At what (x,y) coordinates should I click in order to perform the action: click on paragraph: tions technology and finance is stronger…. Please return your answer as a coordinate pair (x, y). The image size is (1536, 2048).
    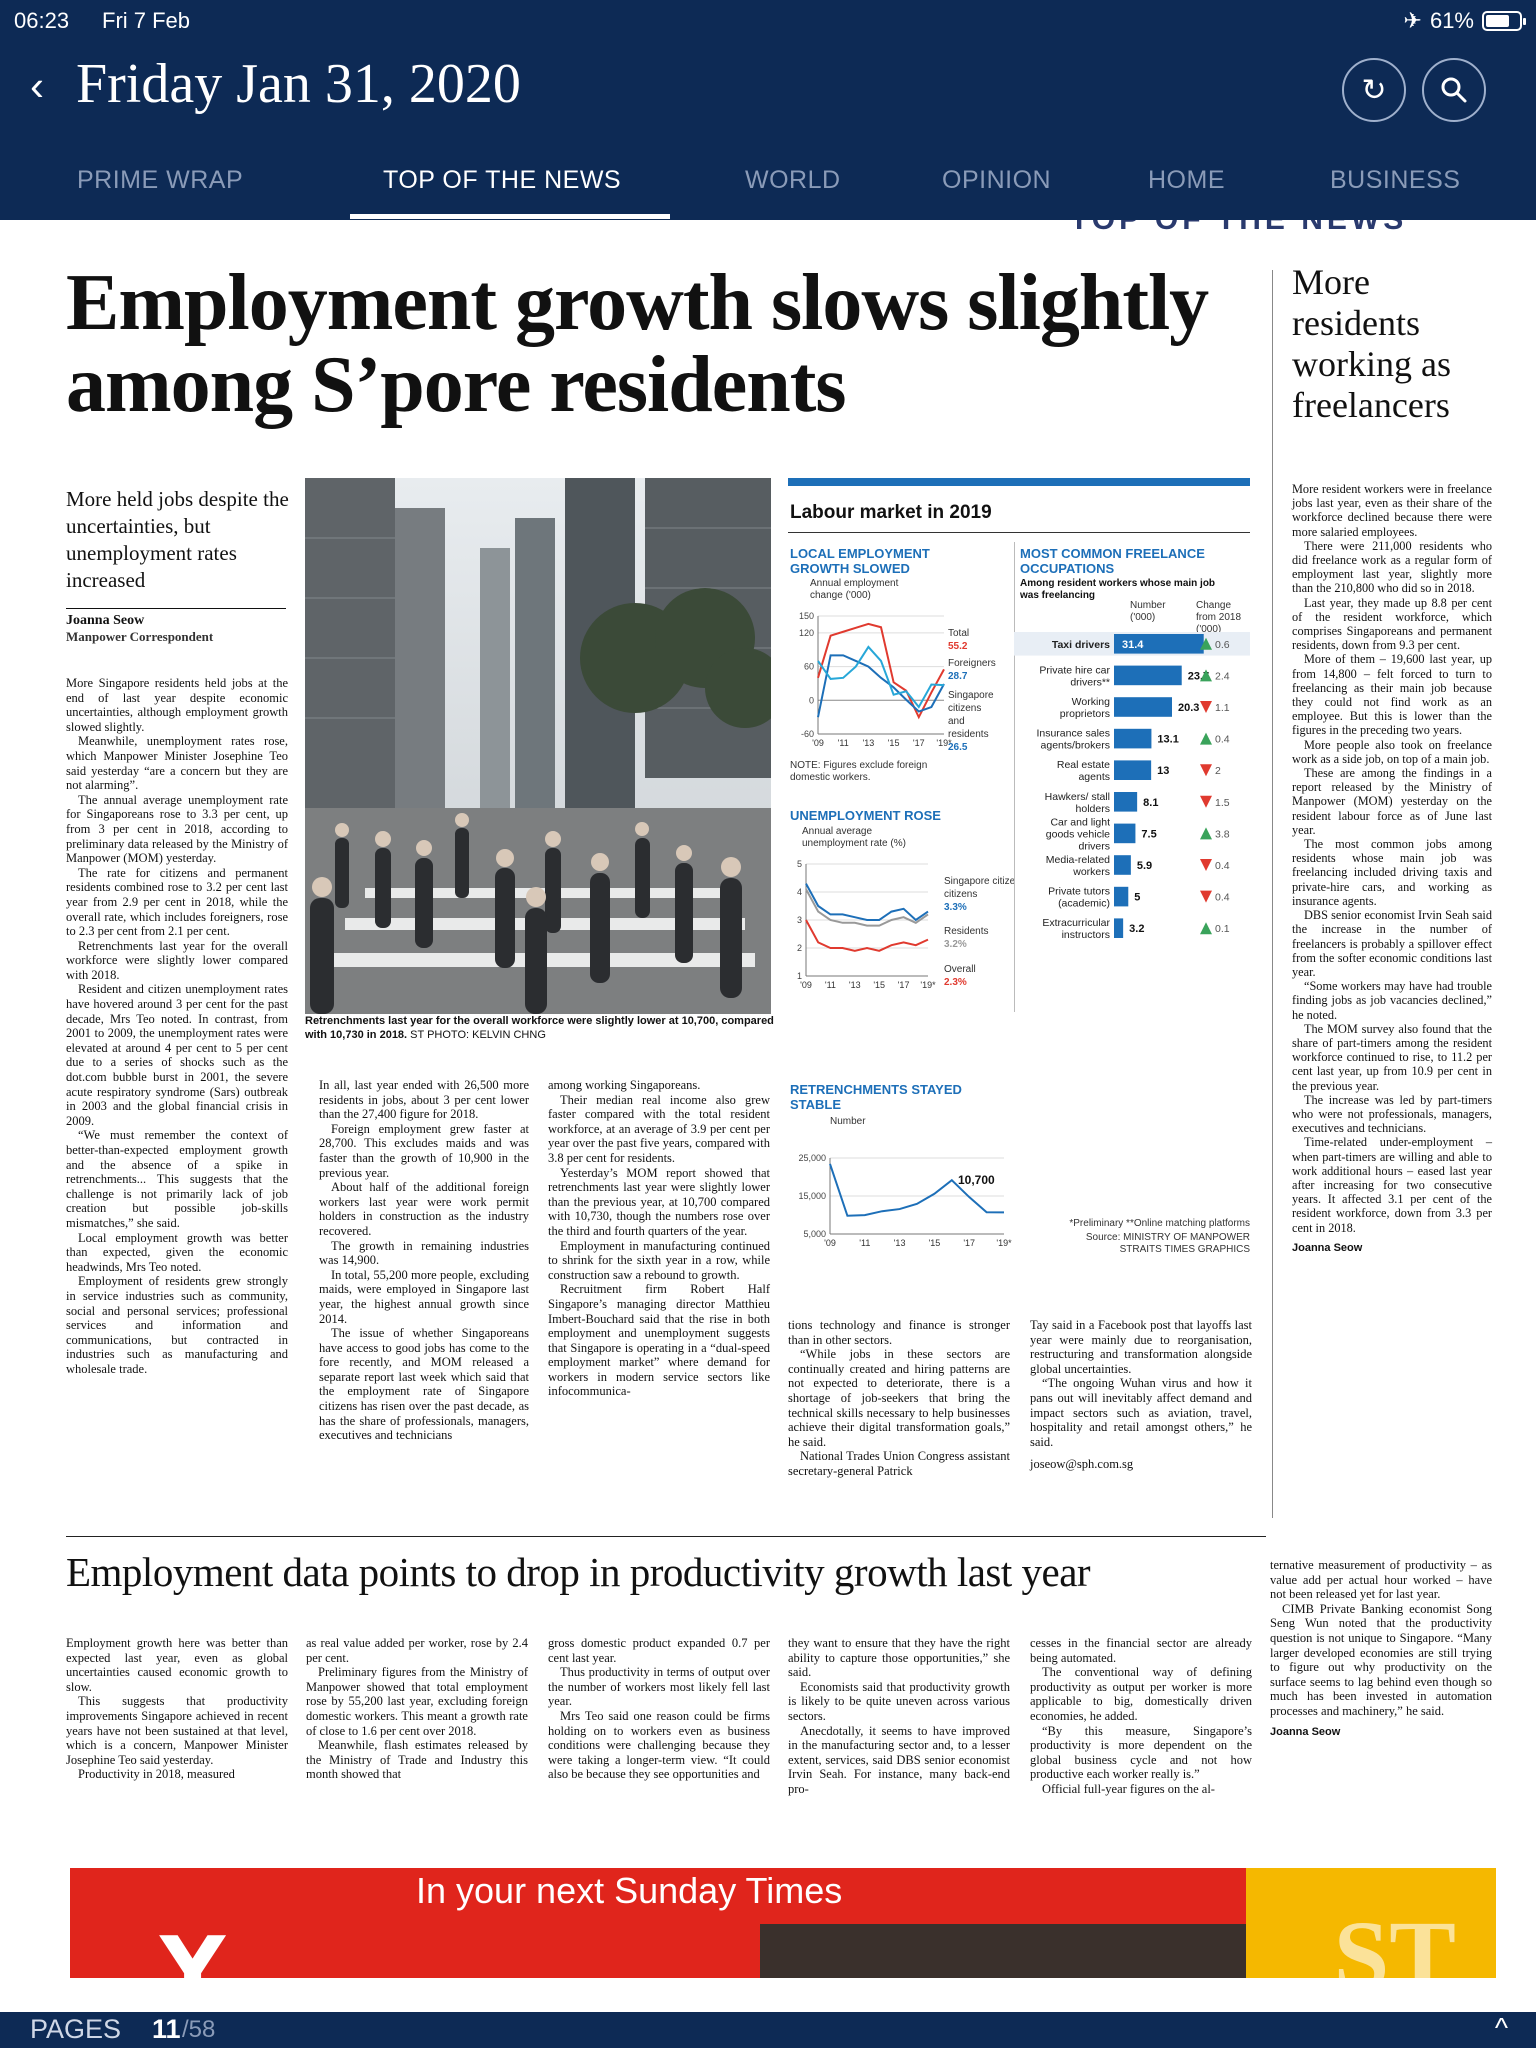
    Looking at the image, I should click on (899, 1332).